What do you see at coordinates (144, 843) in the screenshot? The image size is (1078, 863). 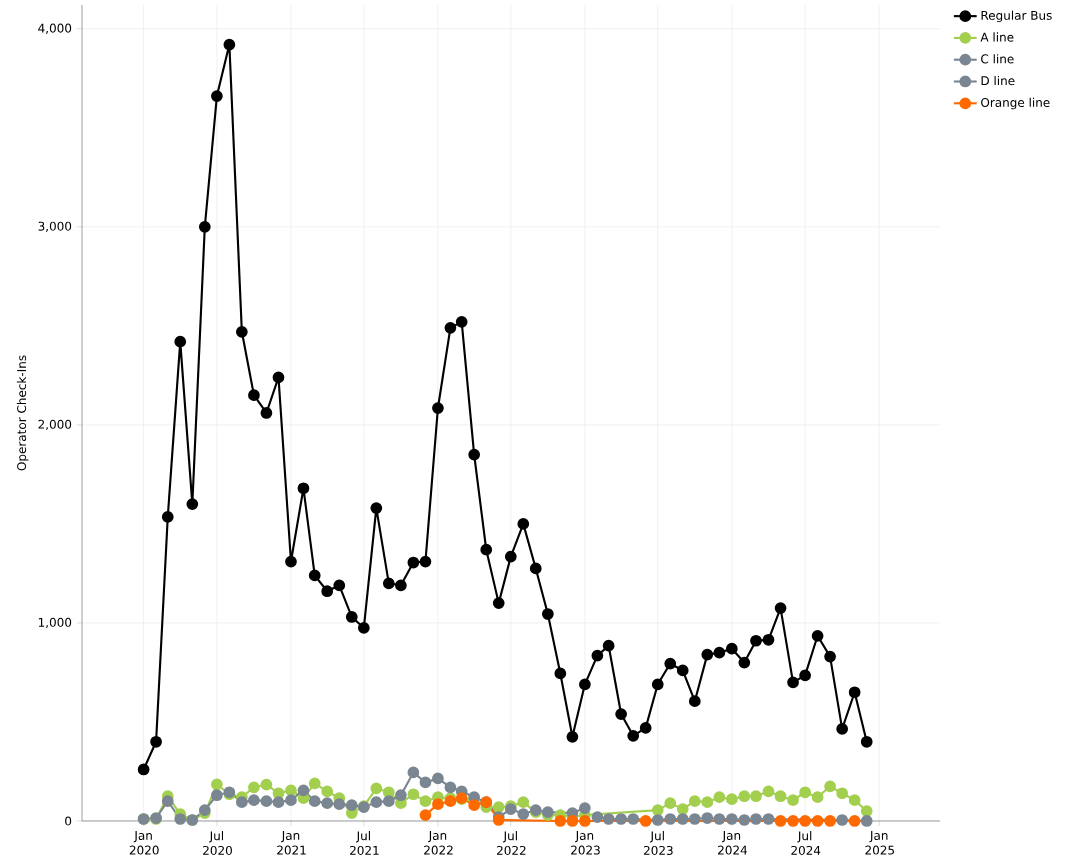 I see `x-tick-label: Jan 2020` at bounding box center [144, 843].